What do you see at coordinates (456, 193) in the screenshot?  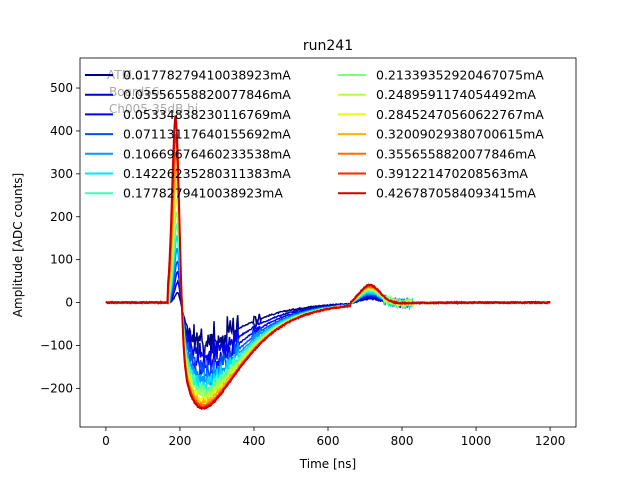 I see `legend-entry: 0.4267870584093415mA` at bounding box center [456, 193].